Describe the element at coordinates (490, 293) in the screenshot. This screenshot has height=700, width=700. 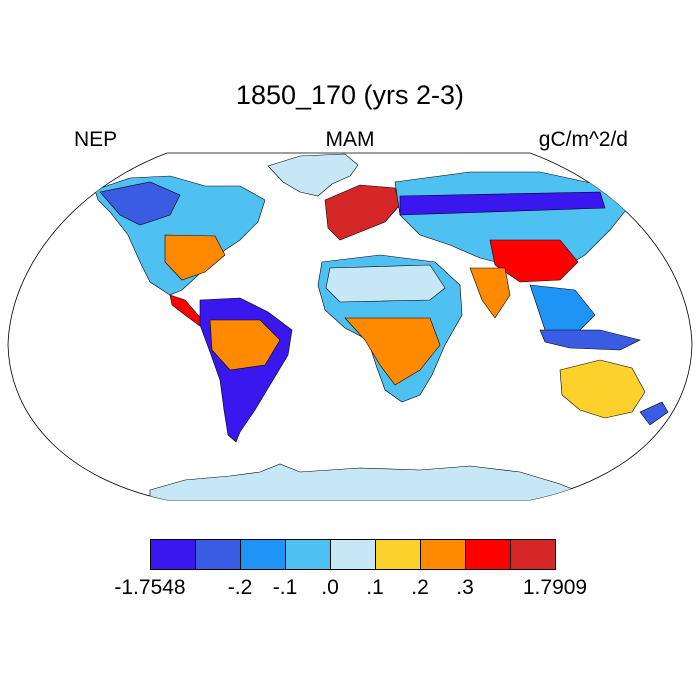
I see `india` at that location.